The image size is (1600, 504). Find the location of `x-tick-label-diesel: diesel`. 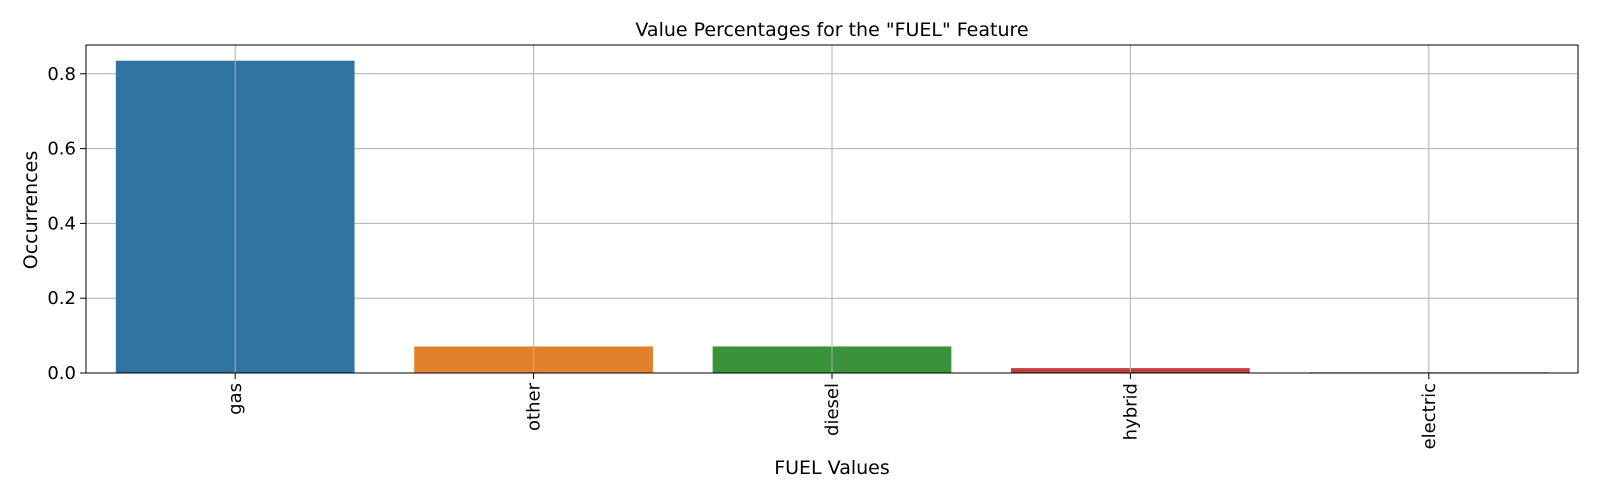

x-tick-label-diesel: diesel is located at coordinates (832, 409).